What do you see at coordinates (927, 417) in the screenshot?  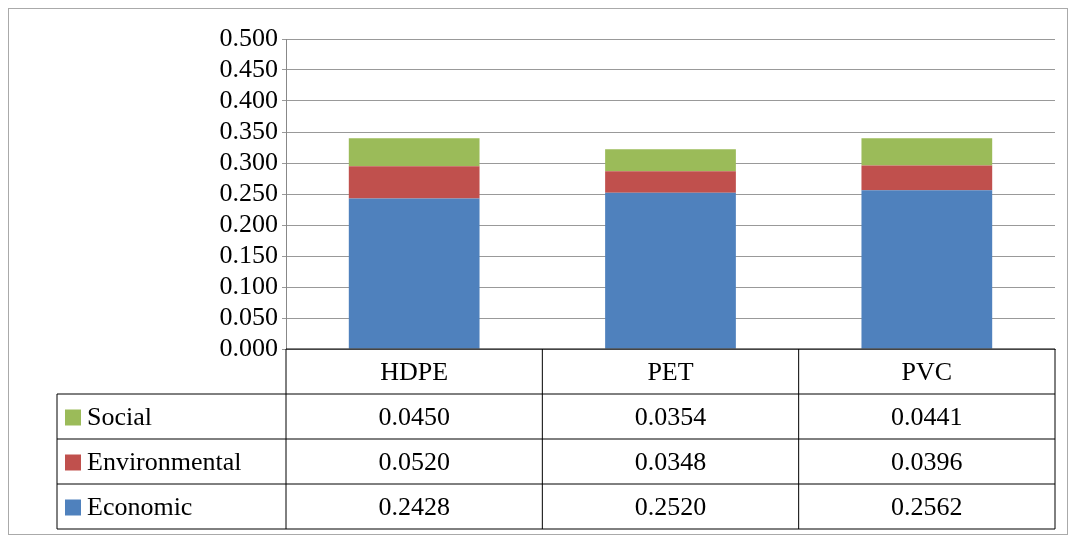 I see `data-label: 0.0441` at bounding box center [927, 417].